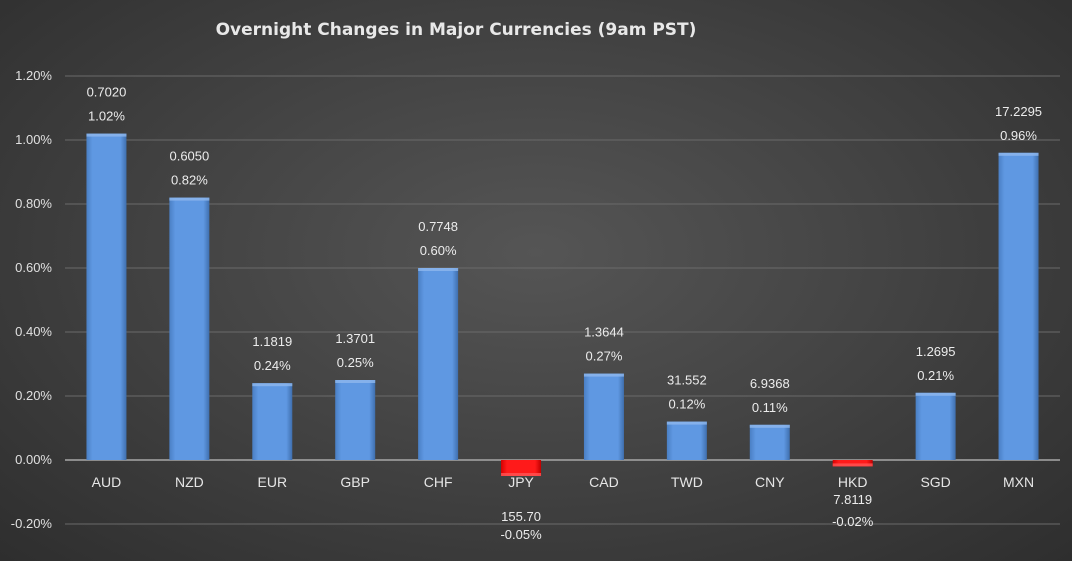 This screenshot has width=1072, height=561. I want to click on y-tick-label: -0.20%, so click(32, 523).